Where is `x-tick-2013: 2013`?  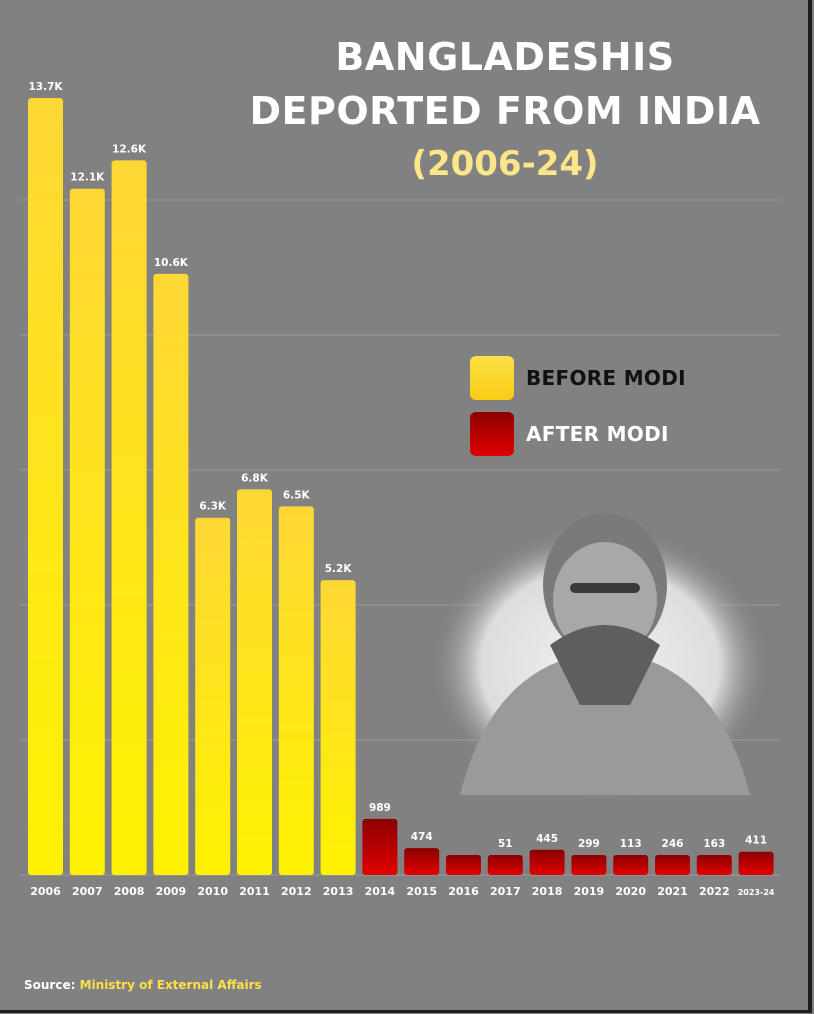 x-tick-2013: 2013 is located at coordinates (338, 891).